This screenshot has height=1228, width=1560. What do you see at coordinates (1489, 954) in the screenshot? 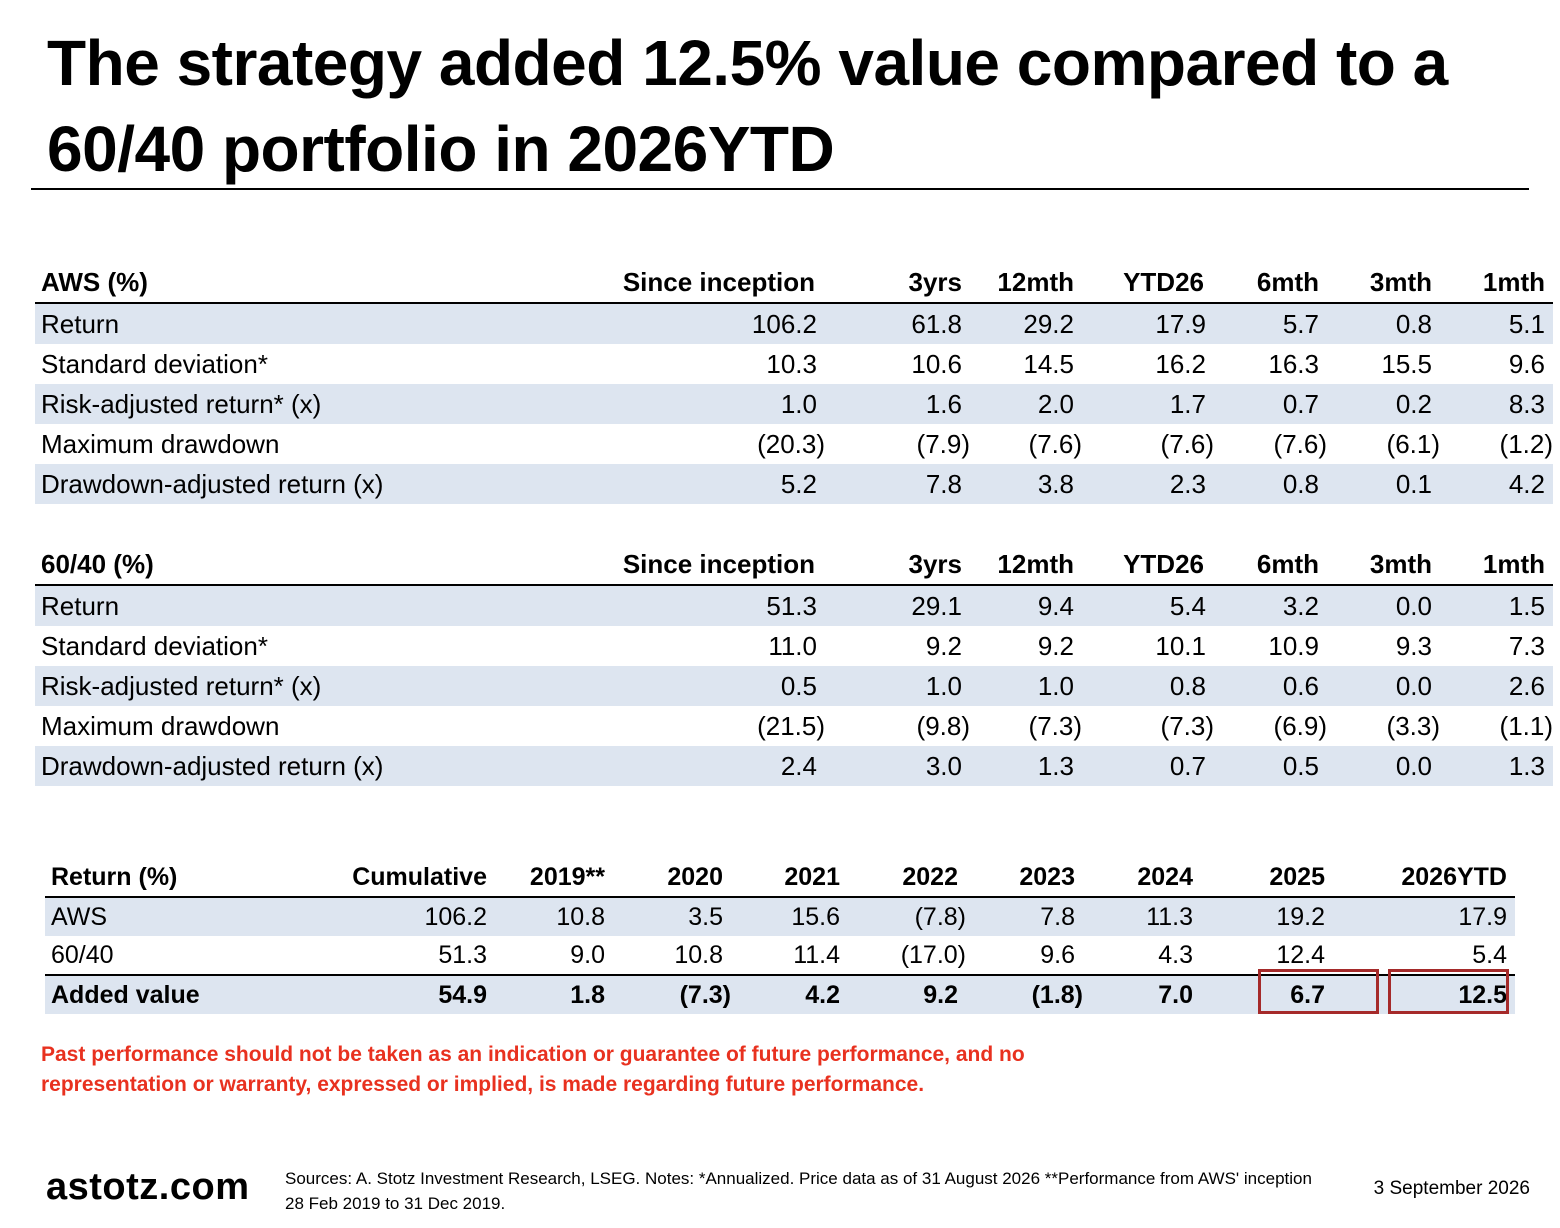
I see `return-cell: 5.4` at bounding box center [1489, 954].